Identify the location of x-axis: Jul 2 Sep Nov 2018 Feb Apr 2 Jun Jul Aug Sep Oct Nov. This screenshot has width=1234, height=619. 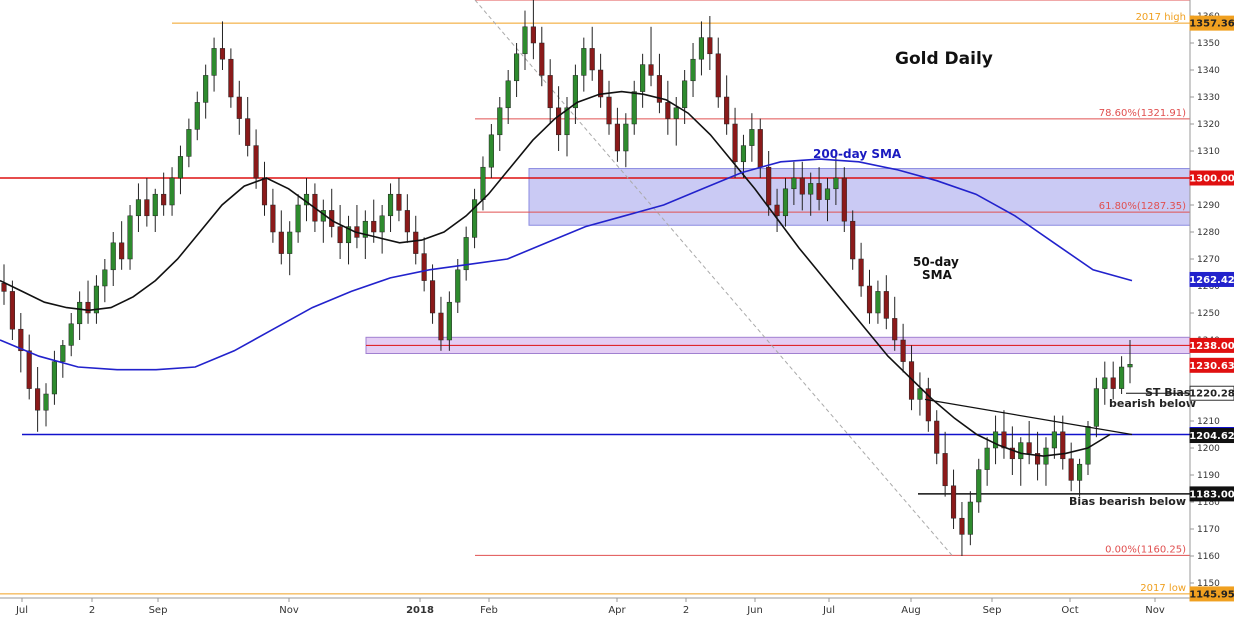
(590, 607).